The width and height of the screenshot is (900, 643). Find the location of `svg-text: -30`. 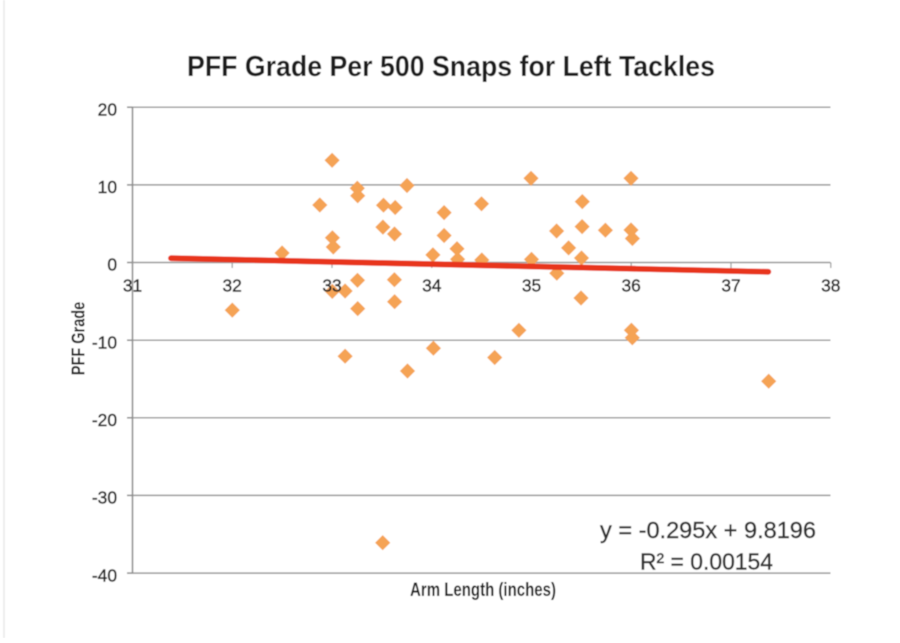

svg-text: -30 is located at coordinates (104, 498).